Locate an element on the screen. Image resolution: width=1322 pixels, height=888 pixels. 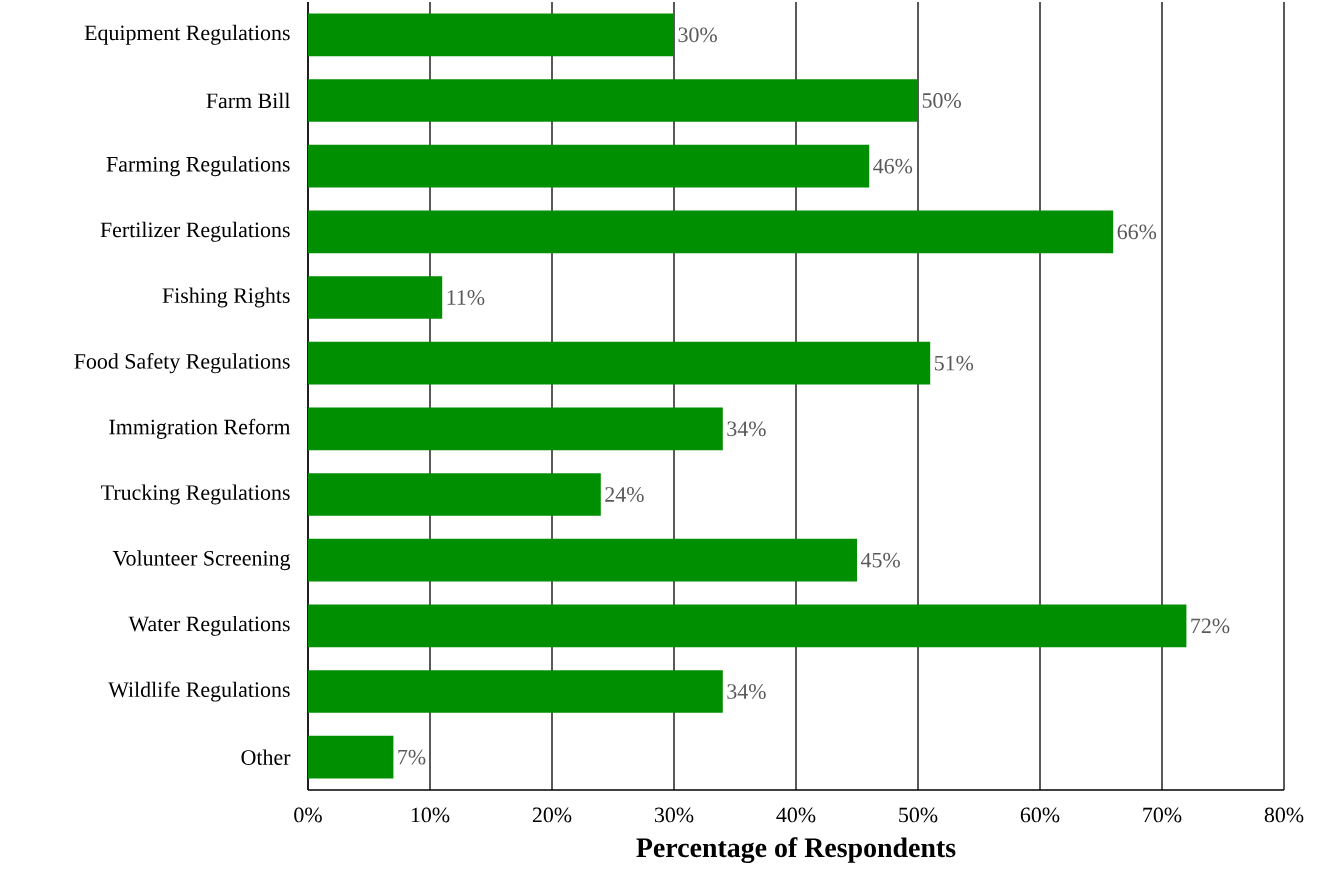
data-label: 24% is located at coordinates (624, 494).